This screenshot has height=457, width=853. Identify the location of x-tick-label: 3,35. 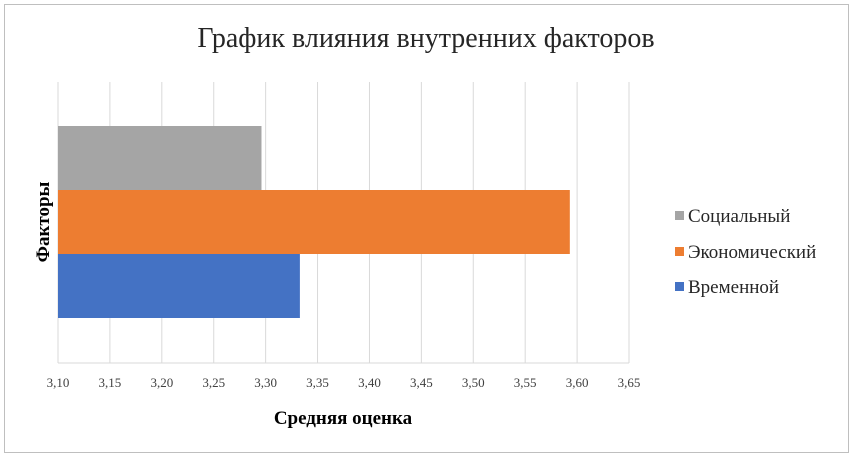
(317, 382).